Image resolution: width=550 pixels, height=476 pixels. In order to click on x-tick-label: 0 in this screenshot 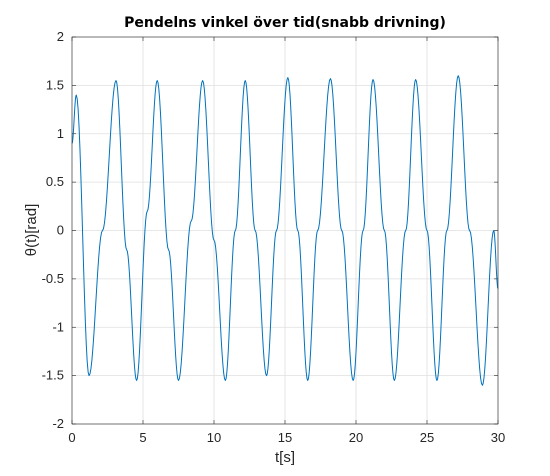, I will do `click(71, 437)`.